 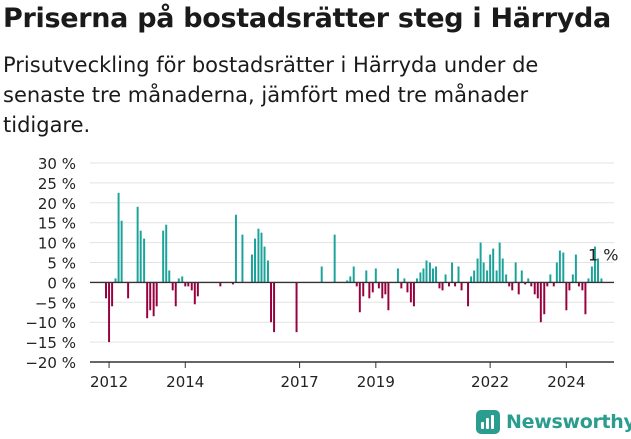 What do you see at coordinates (50, 323) in the screenshot?
I see `y-tick-label: −10 %` at bounding box center [50, 323].